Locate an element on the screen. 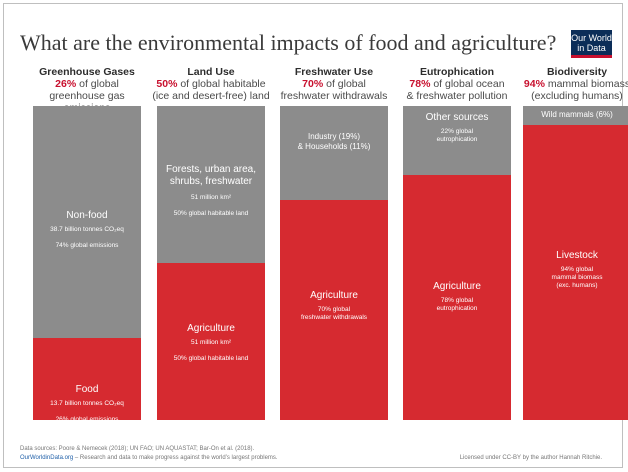  segment-detail: 13.7 billion tonnes CO₂eq is located at coordinates (87, 404).